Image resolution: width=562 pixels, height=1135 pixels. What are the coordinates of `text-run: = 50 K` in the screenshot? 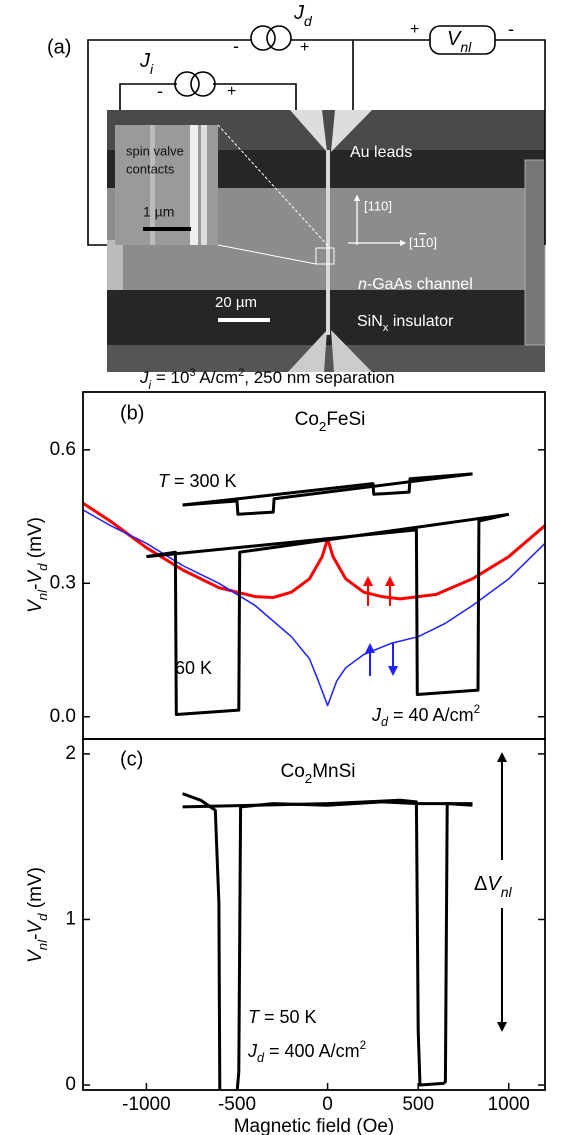 It's located at (288, 1017).